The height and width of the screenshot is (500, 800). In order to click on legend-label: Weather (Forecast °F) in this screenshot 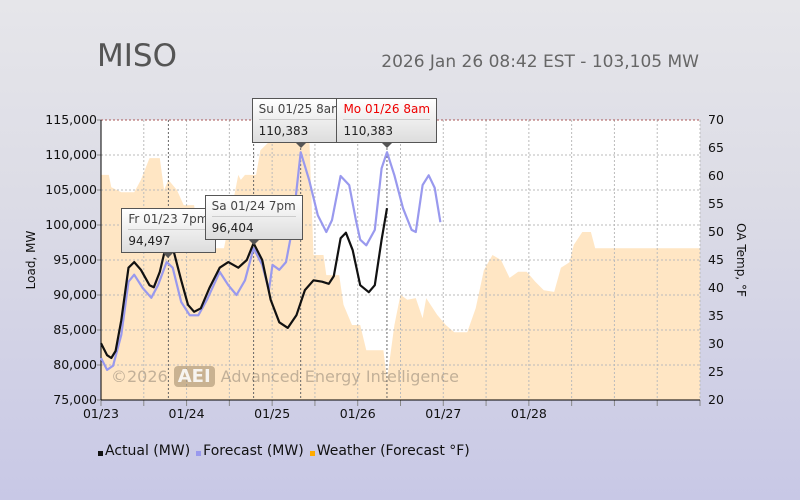, I will do `click(393, 451)`.